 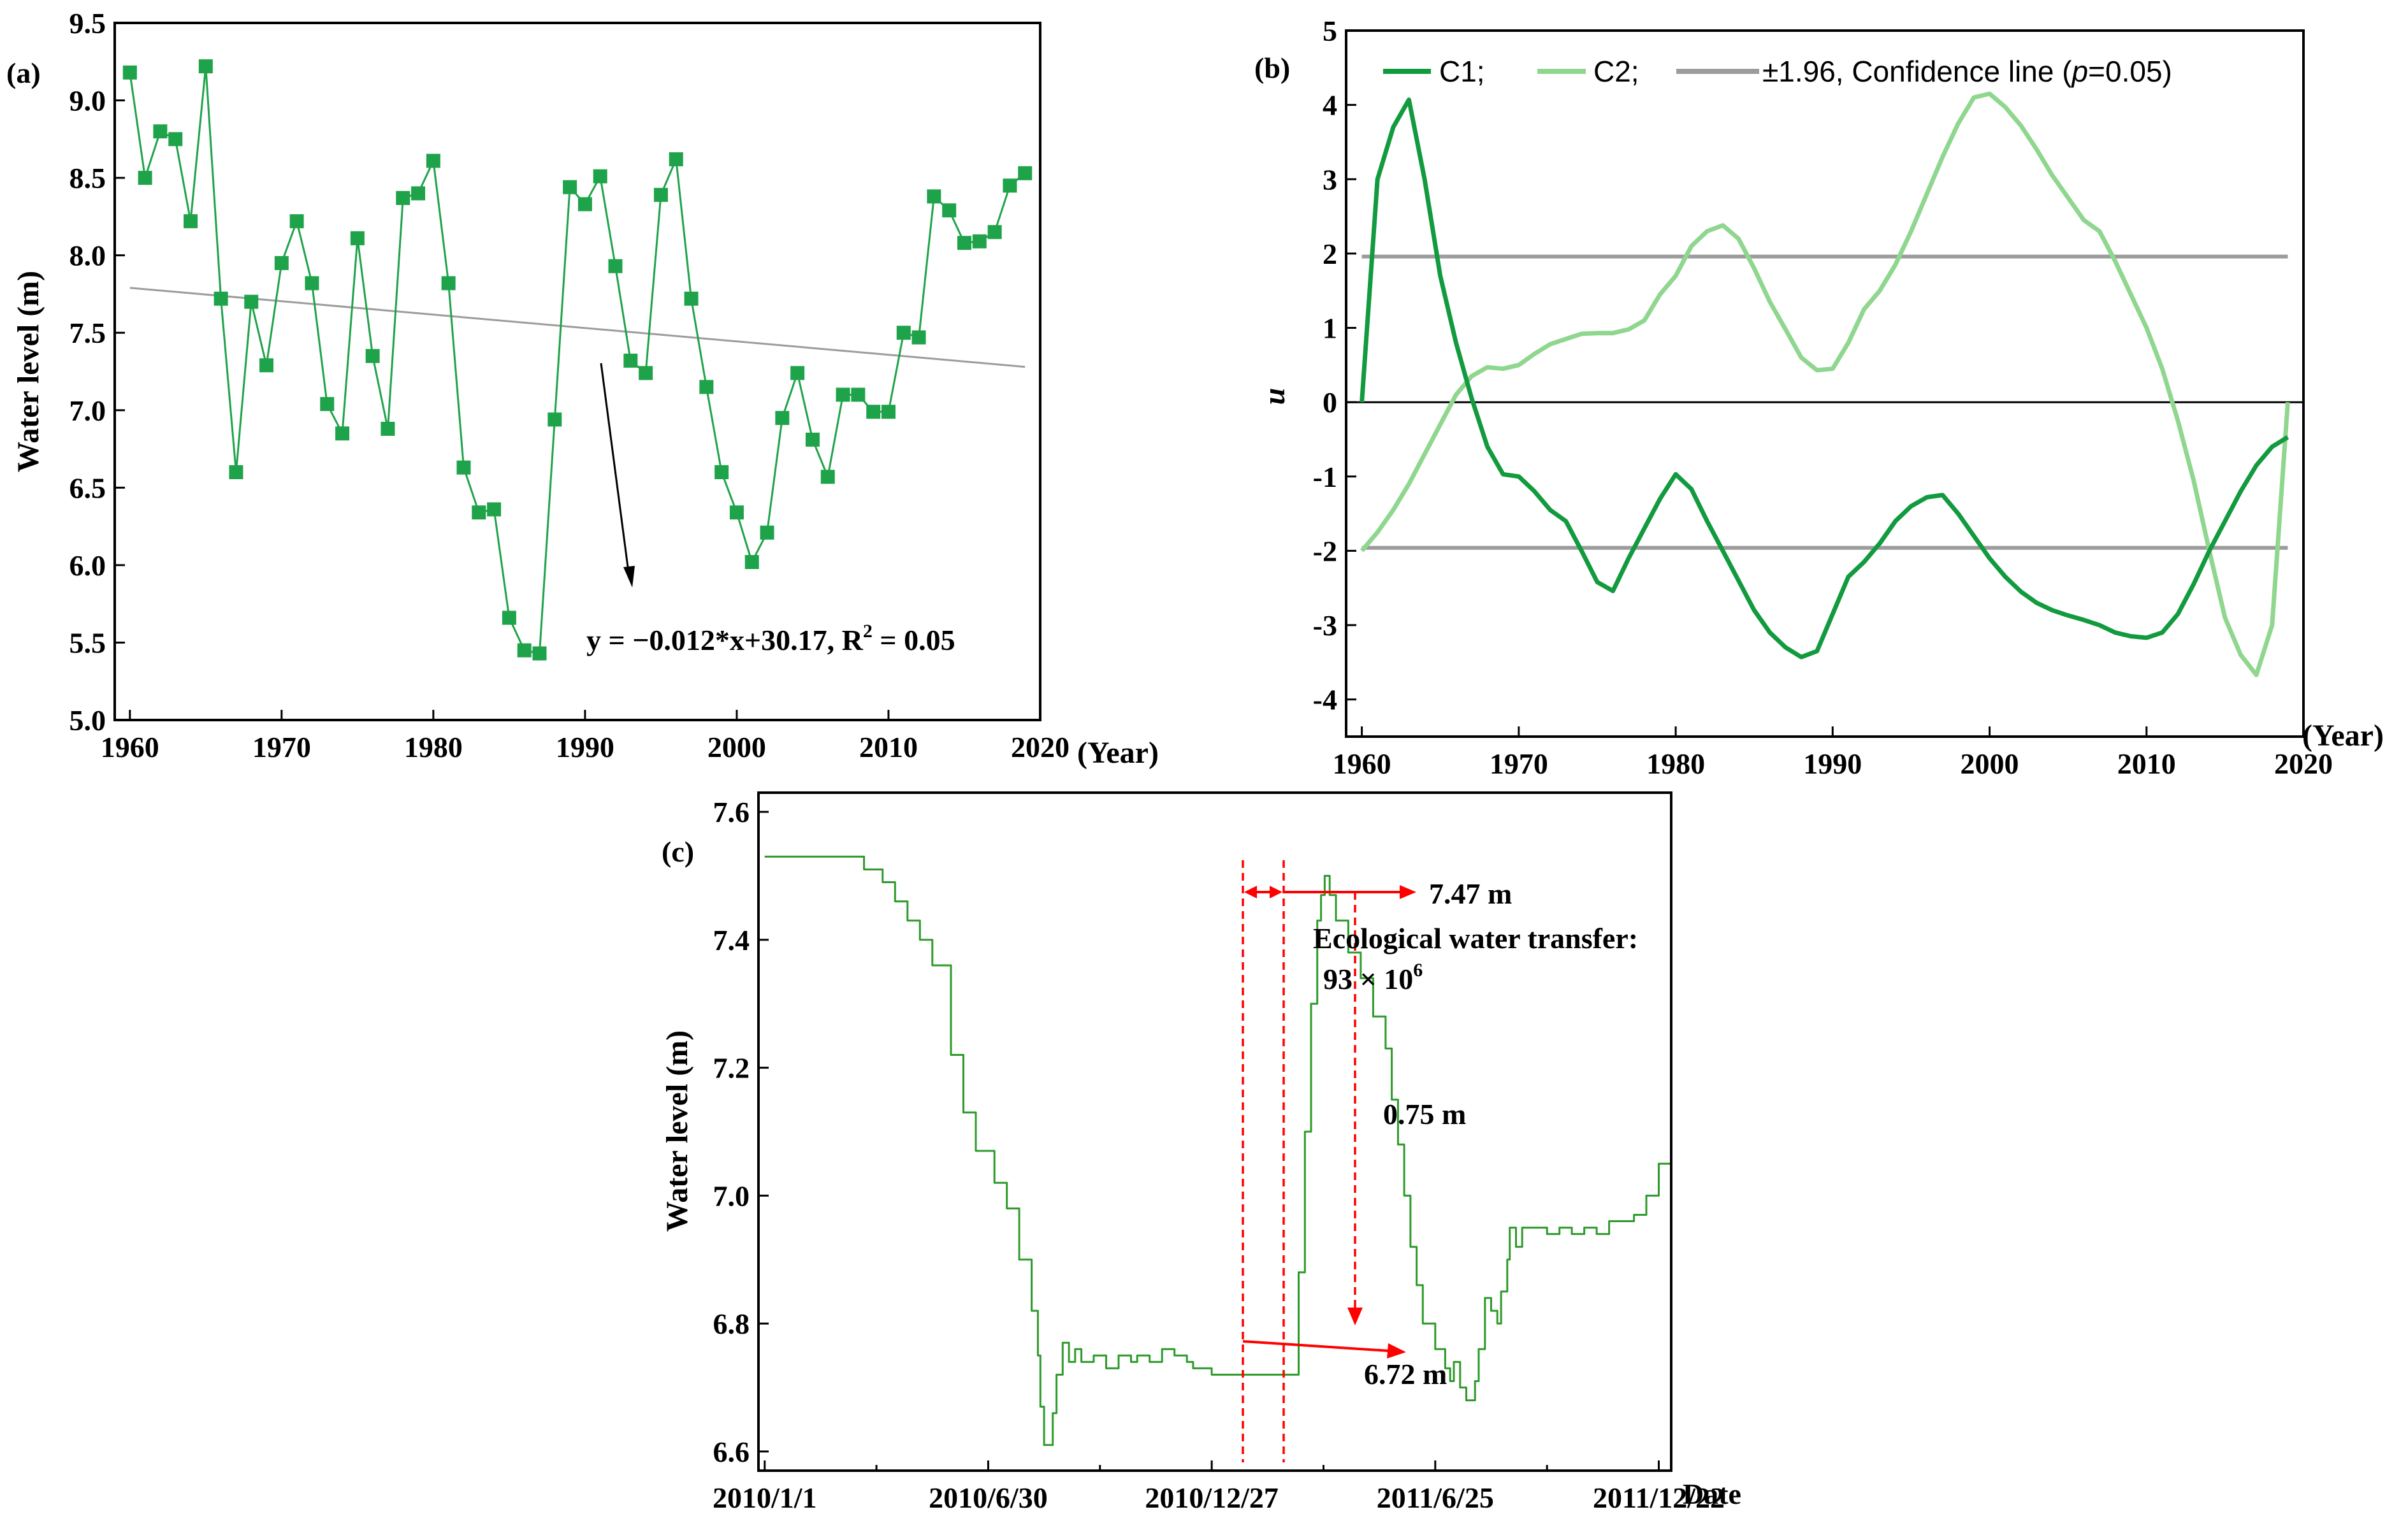 What do you see at coordinates (1435, 1497) in the screenshot?
I see `panel-c-x-tick-label: 2011/6/25` at bounding box center [1435, 1497].